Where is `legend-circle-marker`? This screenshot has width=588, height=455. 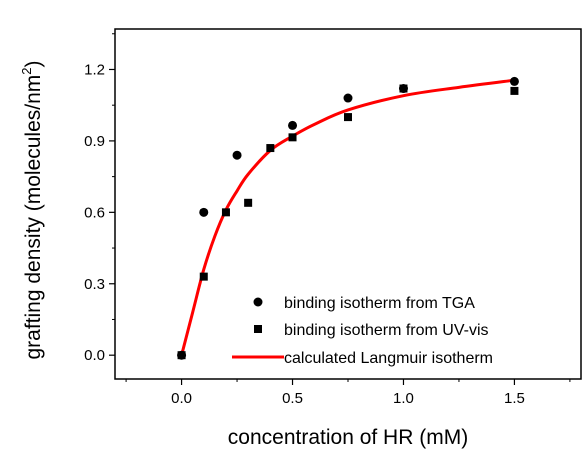 legend-circle-marker is located at coordinates (258, 302).